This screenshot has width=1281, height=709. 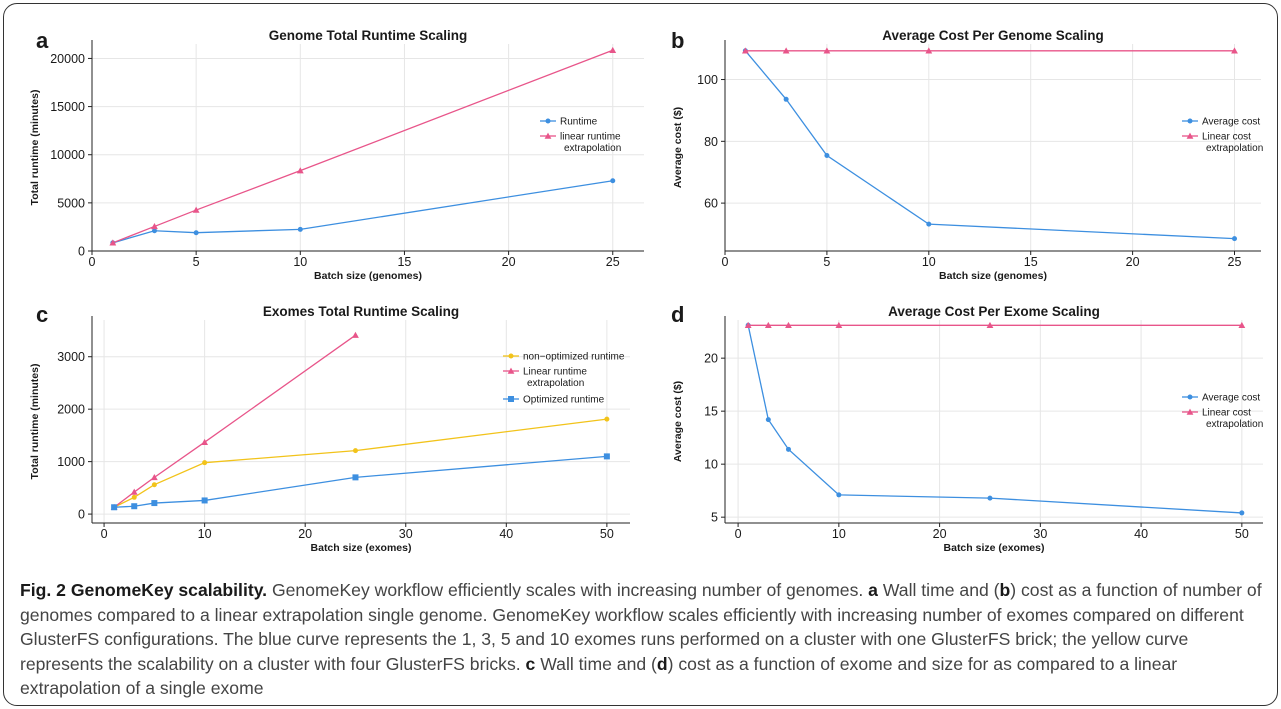 I want to click on legend-entry: Runtime, so click(x=569, y=122).